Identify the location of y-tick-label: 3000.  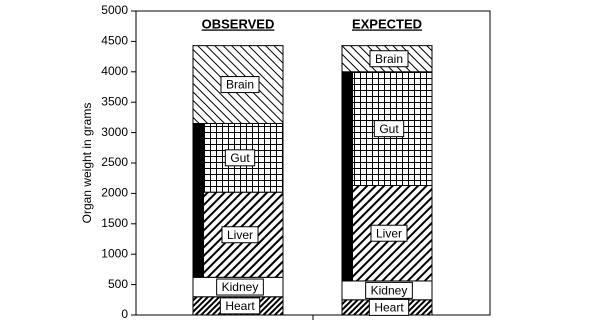
(114, 132).